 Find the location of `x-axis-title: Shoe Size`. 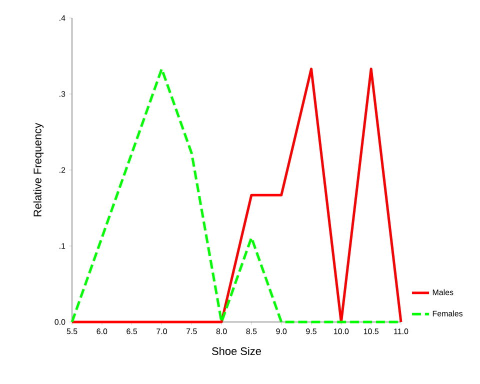

x-axis-title: Shoe Size is located at coordinates (236, 351).